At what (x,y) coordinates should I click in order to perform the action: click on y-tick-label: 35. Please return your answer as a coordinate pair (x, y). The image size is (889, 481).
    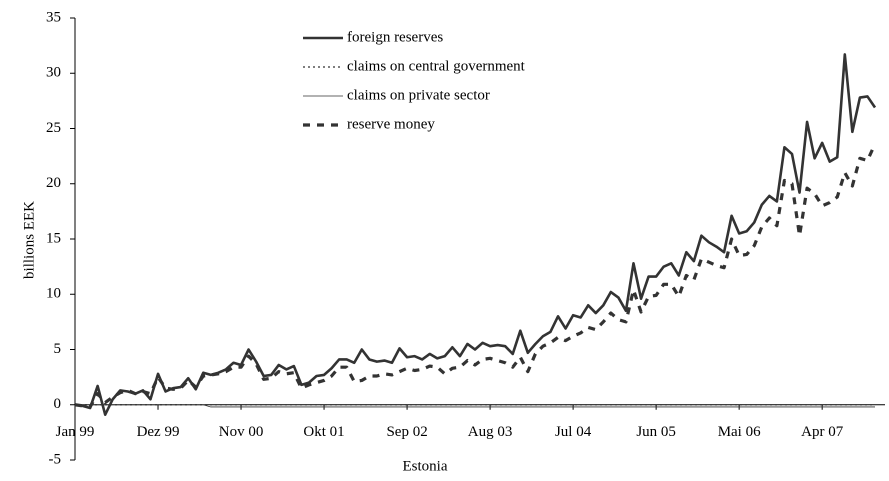
    Looking at the image, I should click on (53, 17).